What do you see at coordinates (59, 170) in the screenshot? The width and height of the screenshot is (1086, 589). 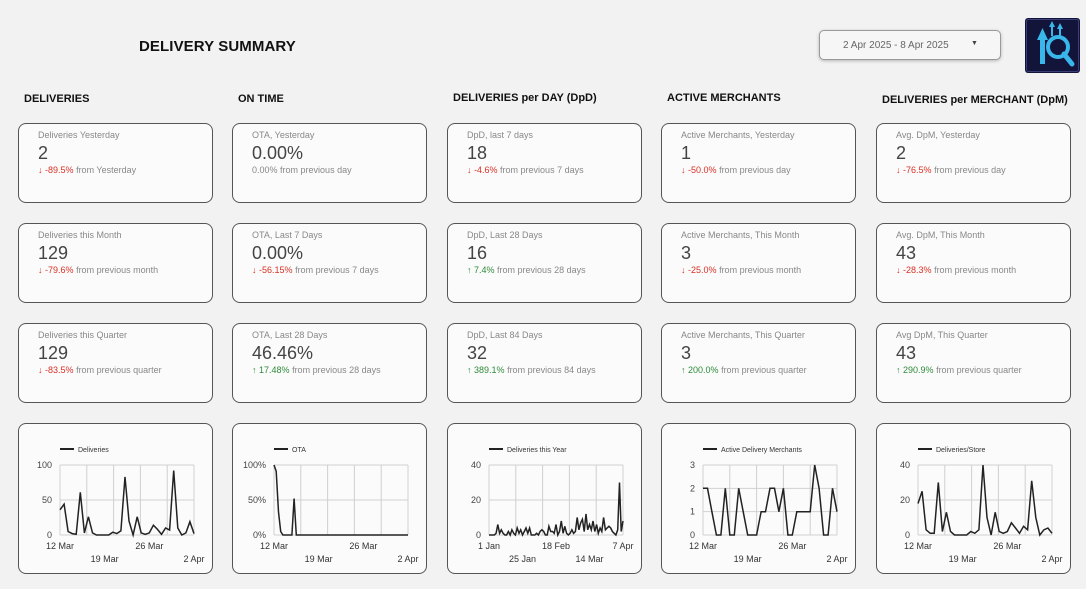 I see `kpi-change-value: -89.5%` at bounding box center [59, 170].